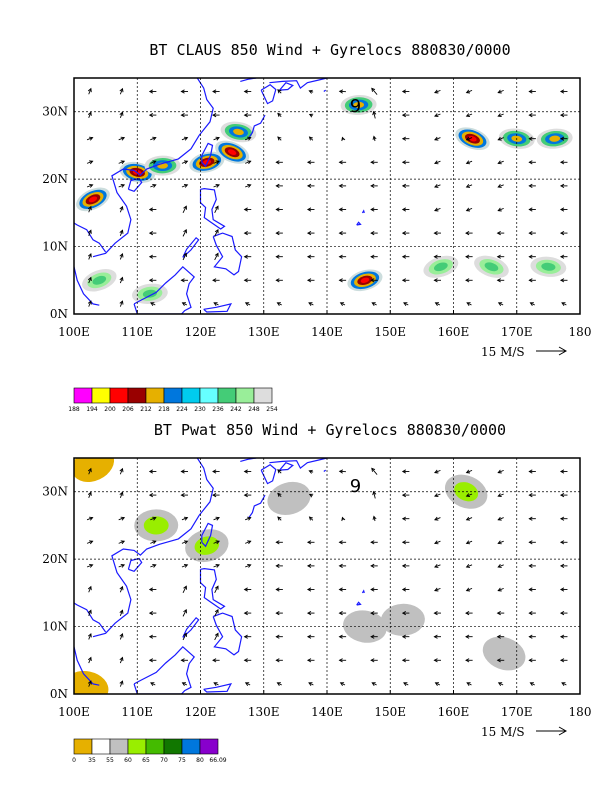  Describe the element at coordinates (146, 760) in the screenshot. I see `colorbar-label: 65` at that location.